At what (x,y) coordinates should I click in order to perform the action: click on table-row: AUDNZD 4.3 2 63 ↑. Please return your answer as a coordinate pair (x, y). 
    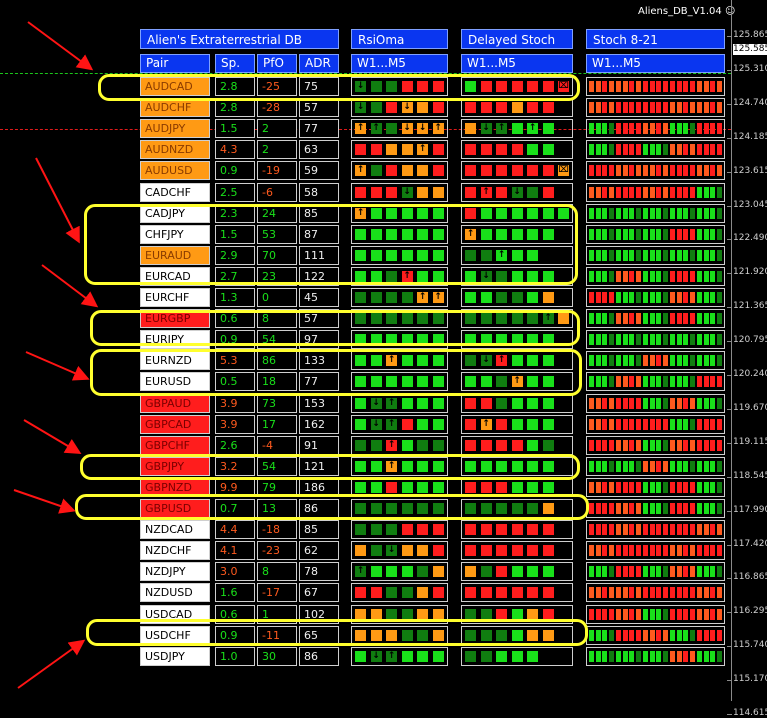
    Looking at the image, I should click on (365, 150).